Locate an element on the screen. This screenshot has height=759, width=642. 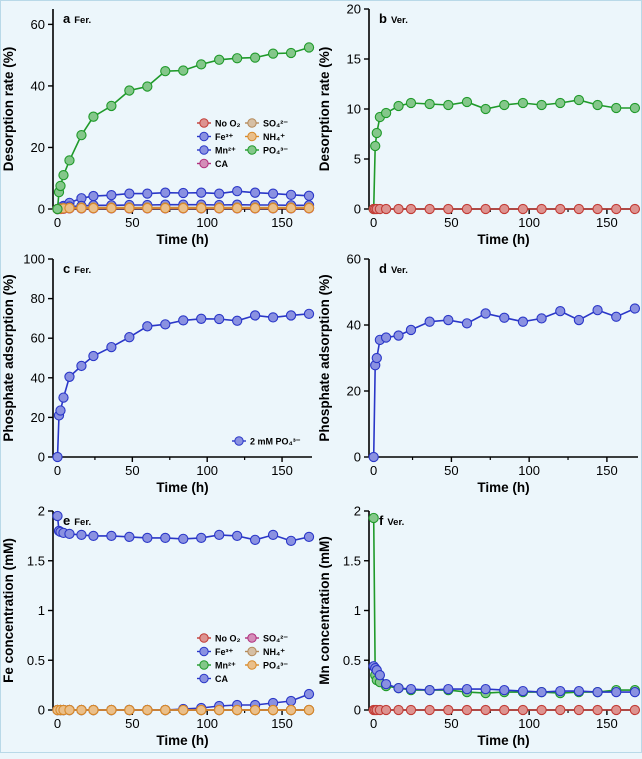
panel-letter: b is located at coordinates (383, 18).